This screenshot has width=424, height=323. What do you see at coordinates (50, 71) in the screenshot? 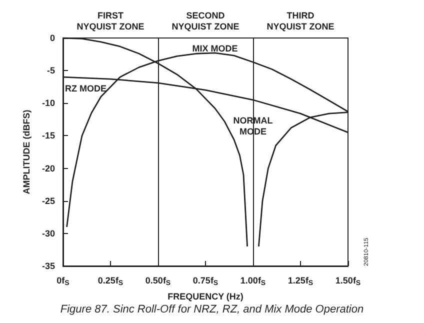
I see `y-tick-label: -5` at bounding box center [50, 71].